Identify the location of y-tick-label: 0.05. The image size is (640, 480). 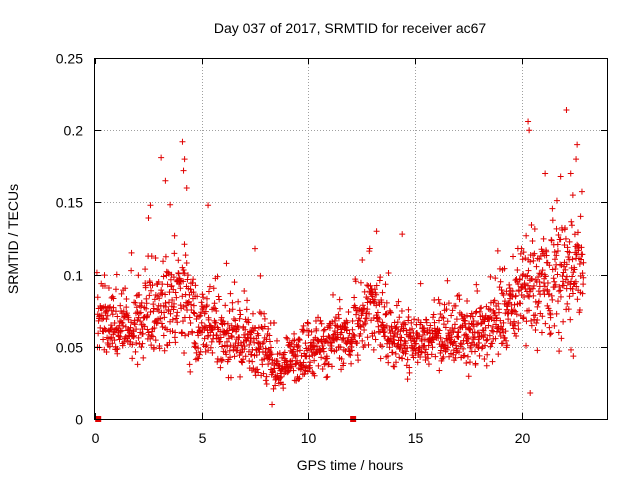
(69, 348).